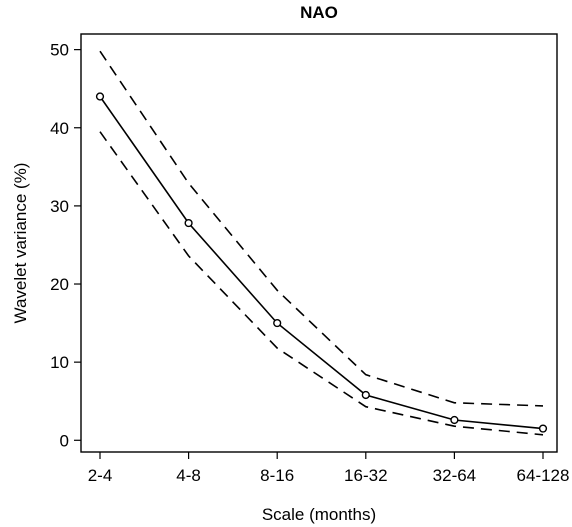 This screenshot has height=527, width=572. What do you see at coordinates (100, 475) in the screenshot?
I see `x-tick-label: 2-4` at bounding box center [100, 475].